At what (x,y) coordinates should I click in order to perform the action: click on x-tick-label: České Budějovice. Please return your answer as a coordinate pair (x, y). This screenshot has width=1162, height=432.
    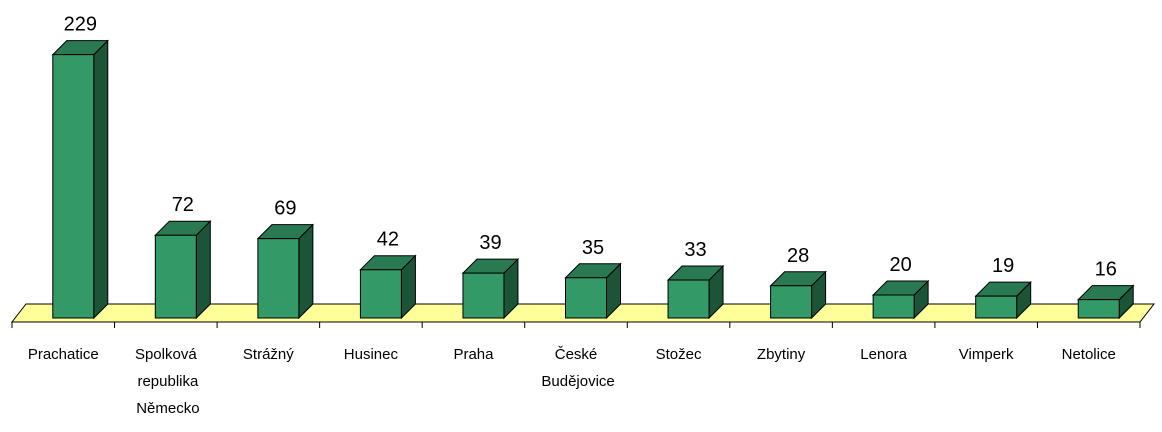
    Looking at the image, I should click on (576, 368).